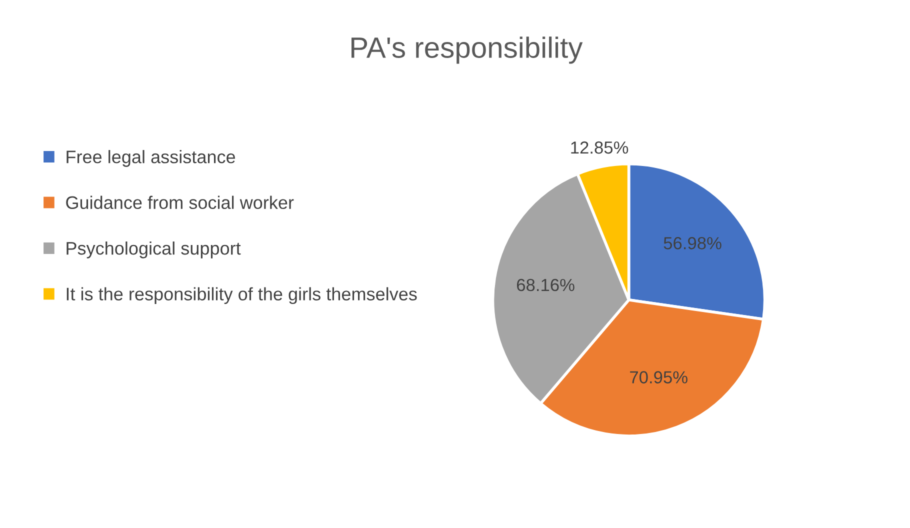  What do you see at coordinates (241, 295) in the screenshot?
I see `legend-label: It is the responsibility of the girls themselves` at bounding box center [241, 295].